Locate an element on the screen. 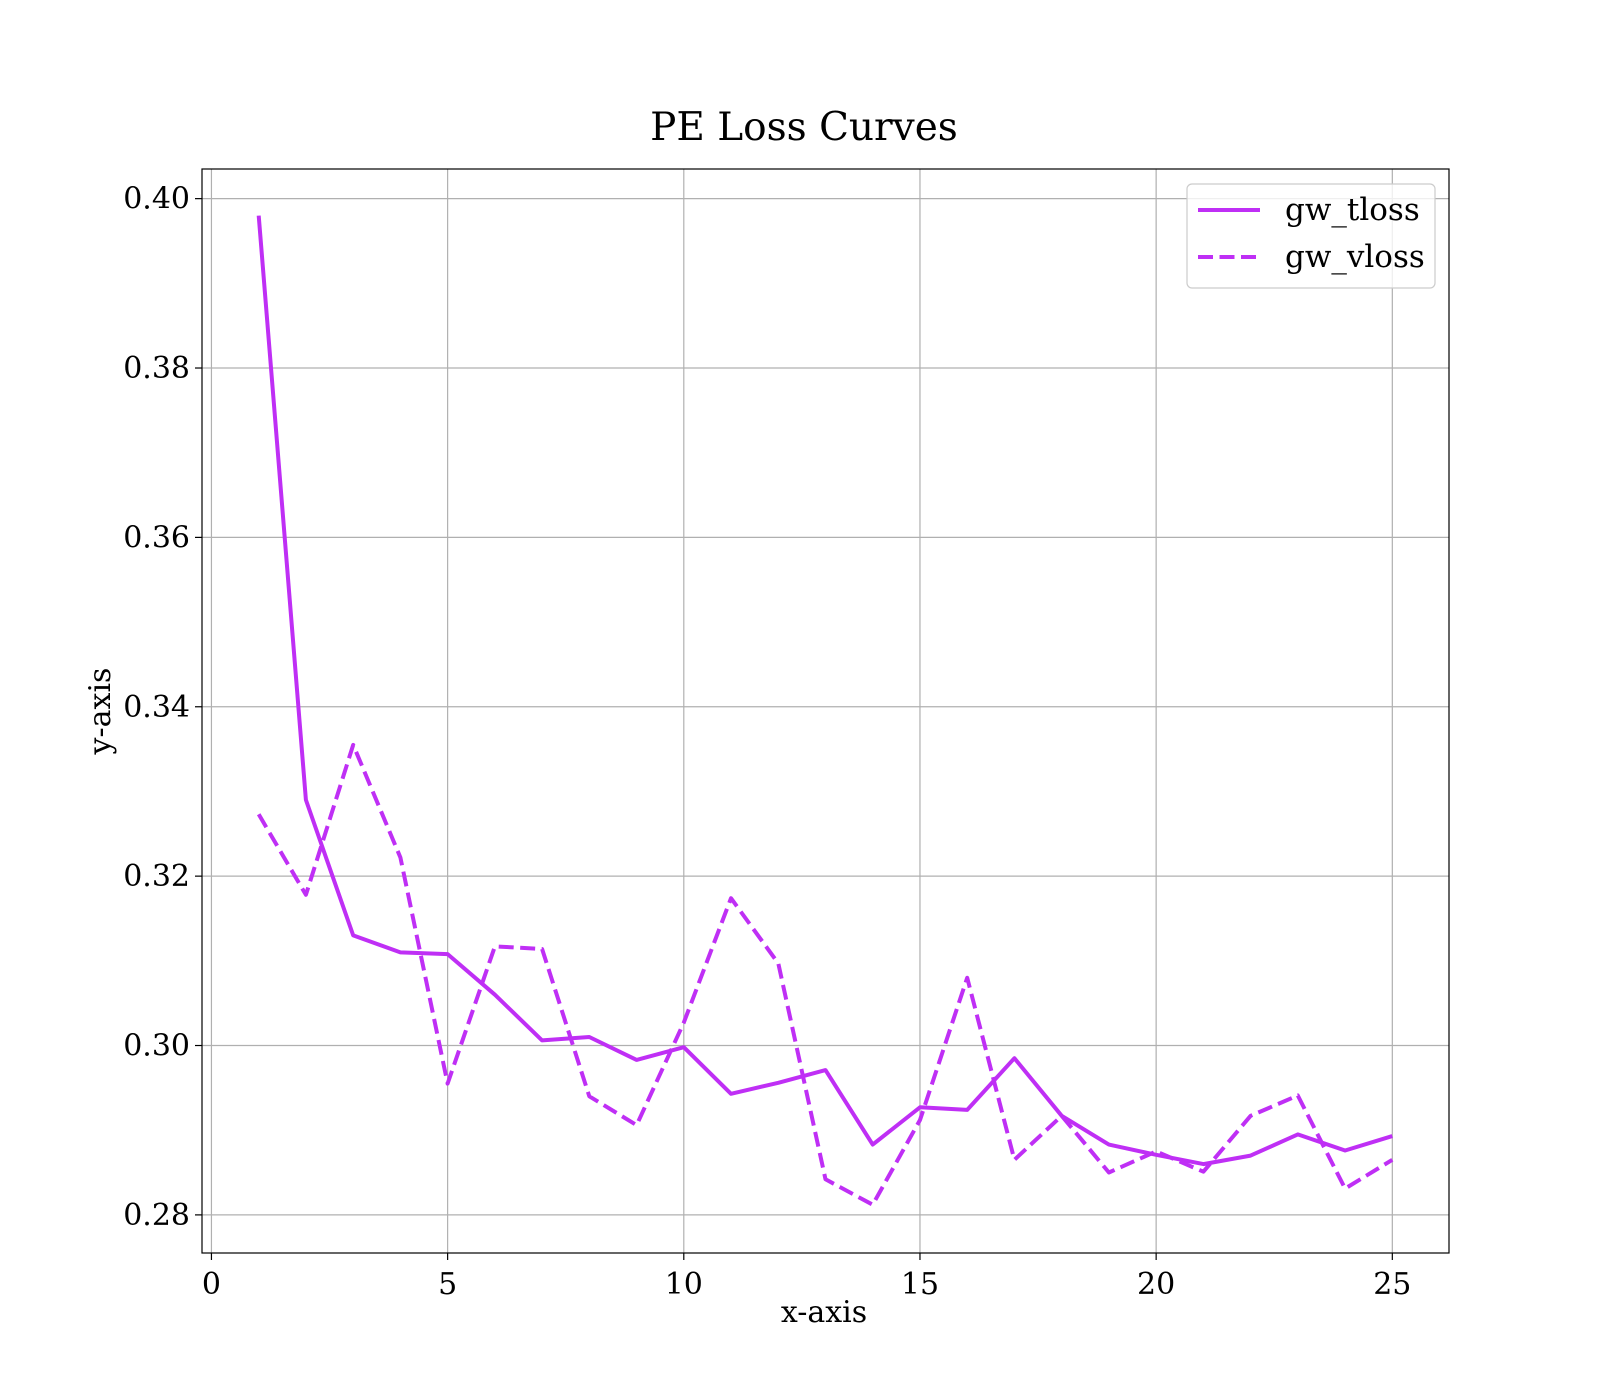 The image size is (1600, 1400). chart-title: PE Loss Curves is located at coordinates (804, 127).